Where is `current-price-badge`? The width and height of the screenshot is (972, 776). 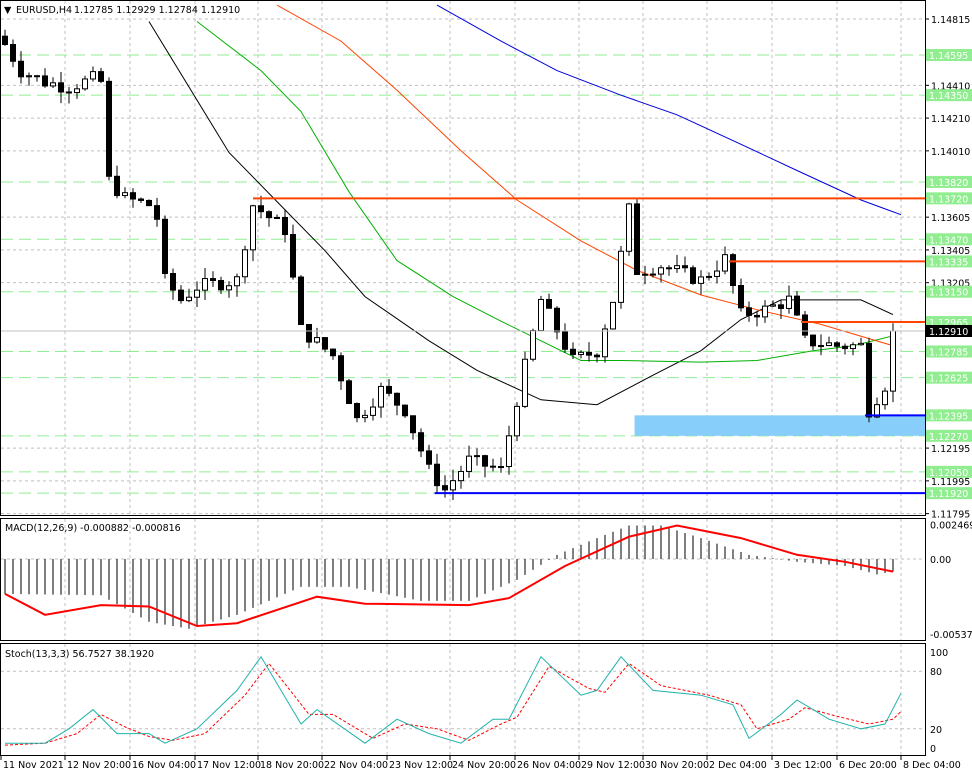 current-price-badge is located at coordinates (949, 331).